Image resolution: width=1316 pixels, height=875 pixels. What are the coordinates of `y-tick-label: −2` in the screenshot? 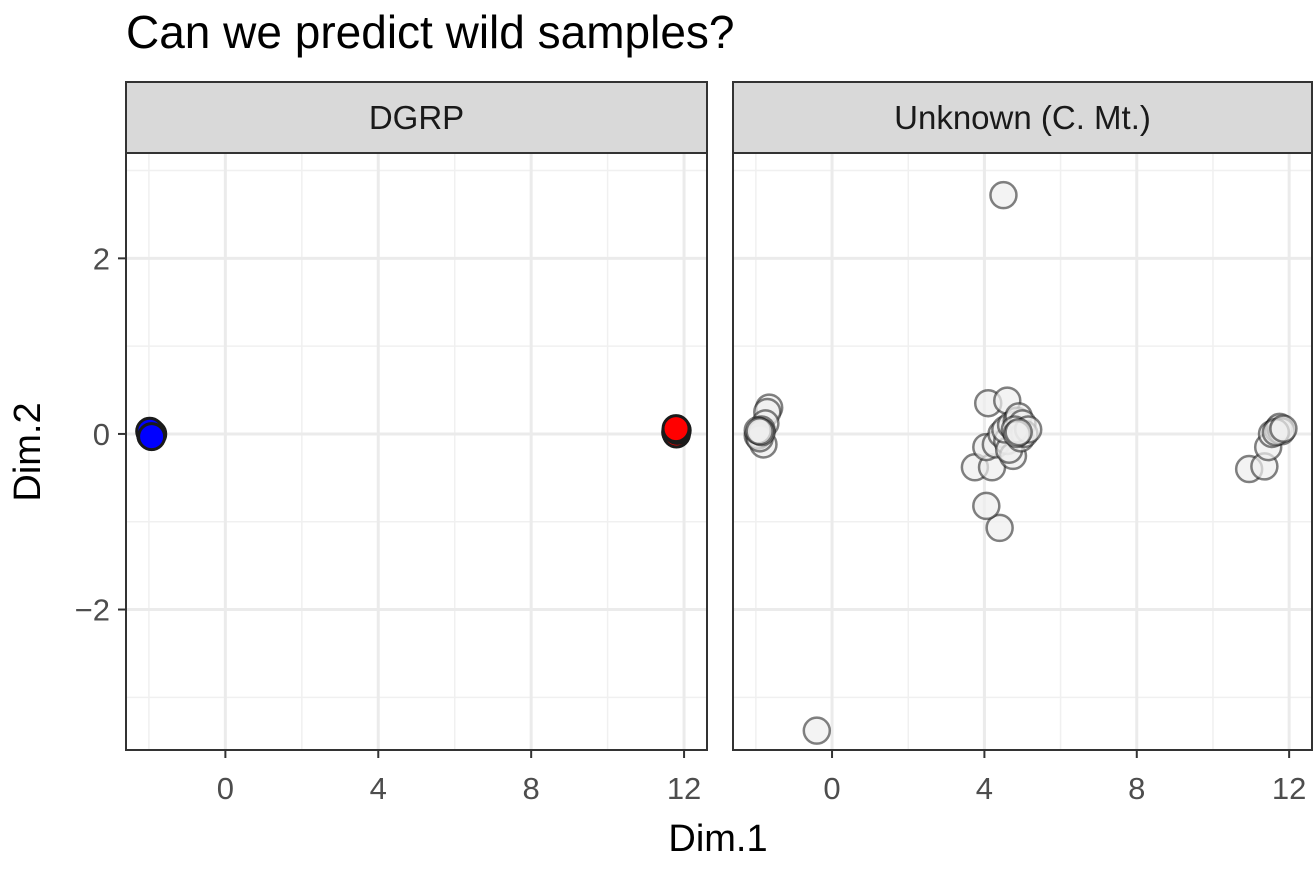 It's located at (92, 610).